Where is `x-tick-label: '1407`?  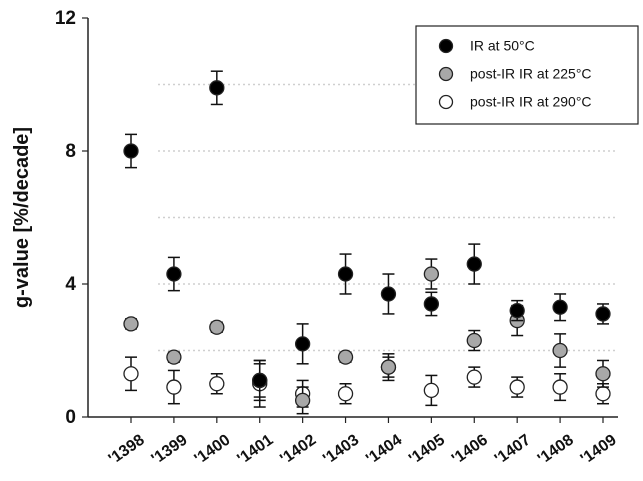
x-tick-label: '1407 is located at coordinates (513, 449).